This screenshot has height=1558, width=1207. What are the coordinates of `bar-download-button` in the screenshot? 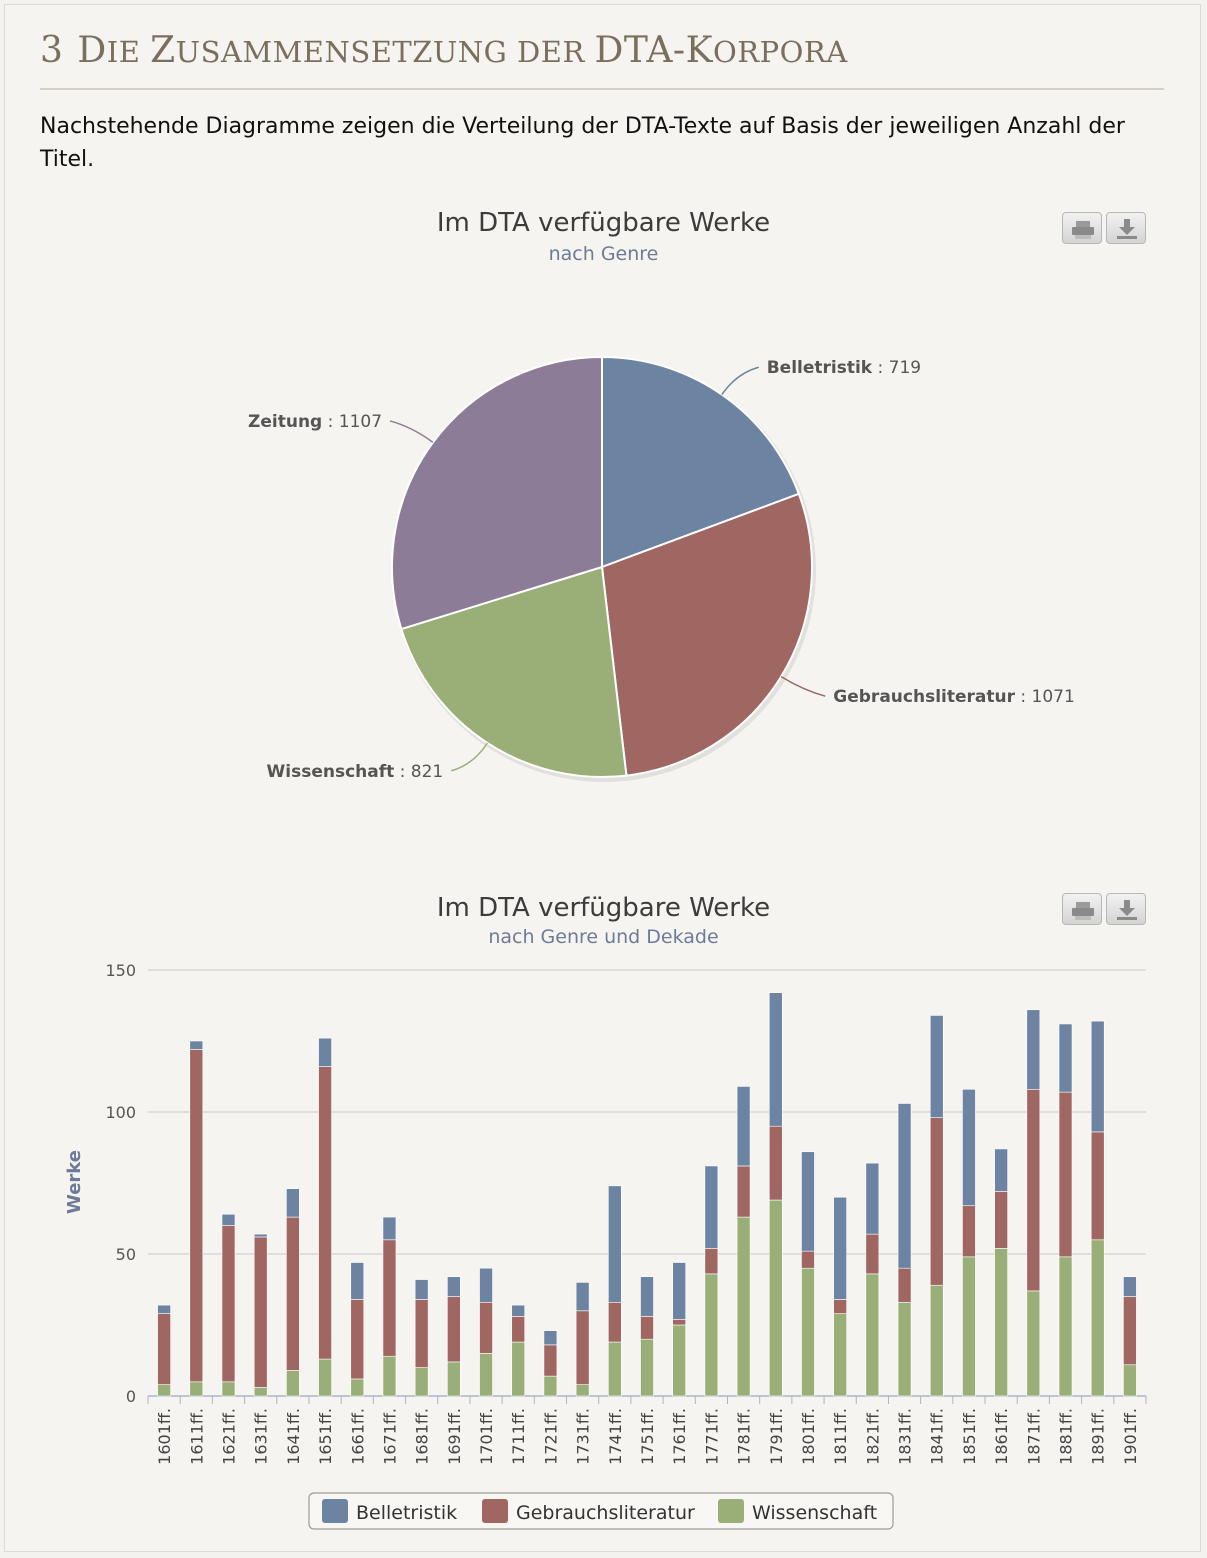 It's located at (1126, 909).